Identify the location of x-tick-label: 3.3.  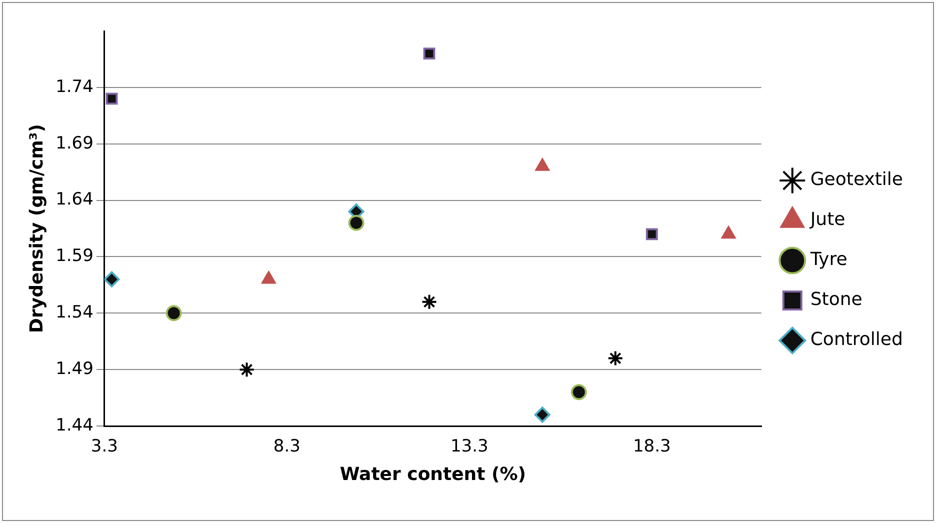
(104, 446).